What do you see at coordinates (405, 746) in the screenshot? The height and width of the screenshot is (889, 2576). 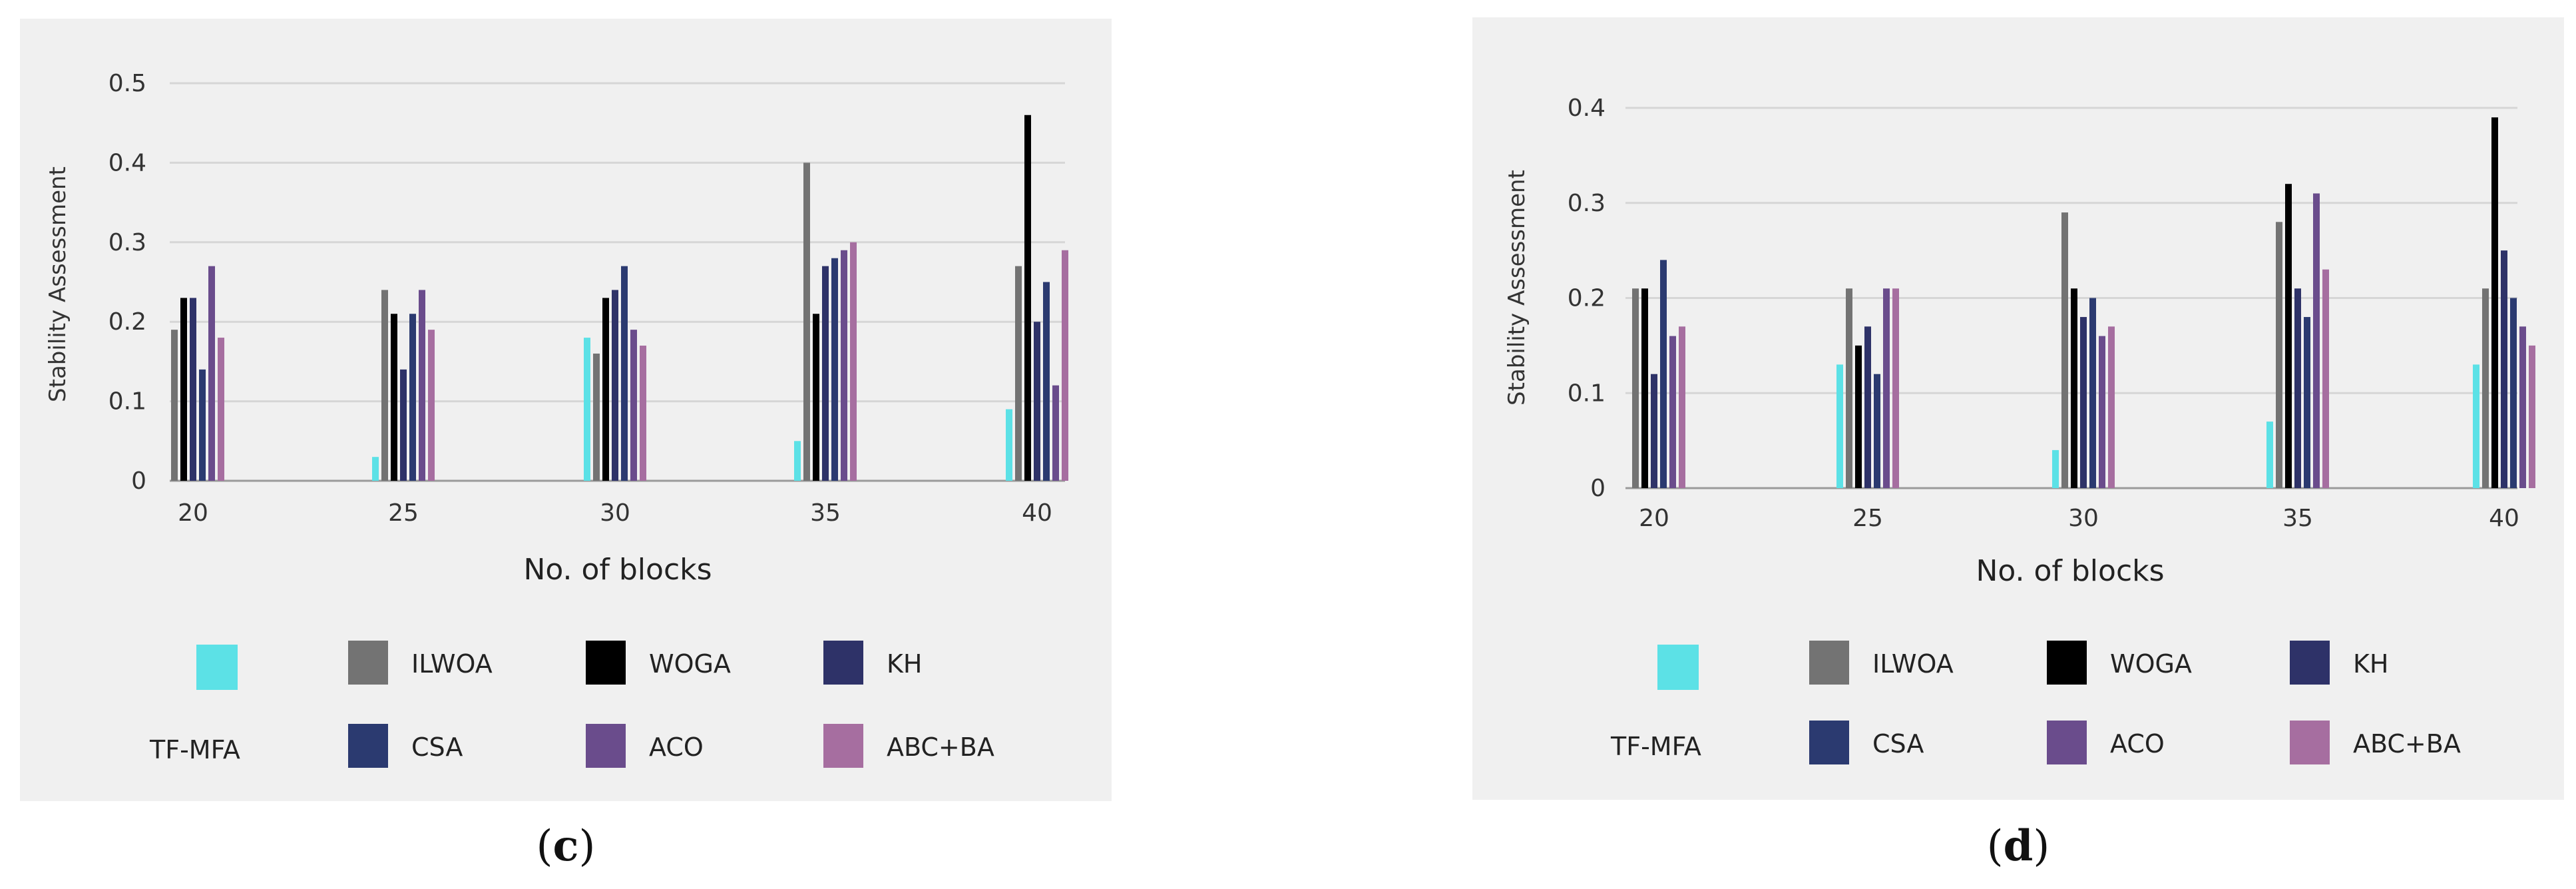 I see `legend-item-csa: CSA` at bounding box center [405, 746].